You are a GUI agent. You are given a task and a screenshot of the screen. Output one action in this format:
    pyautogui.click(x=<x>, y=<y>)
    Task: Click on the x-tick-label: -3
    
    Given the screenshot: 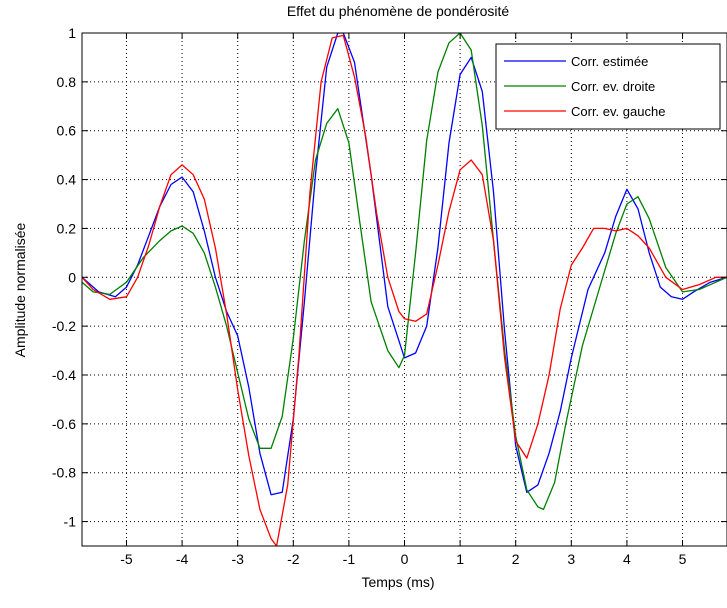 What is the action you would take?
    pyautogui.click(x=237, y=559)
    